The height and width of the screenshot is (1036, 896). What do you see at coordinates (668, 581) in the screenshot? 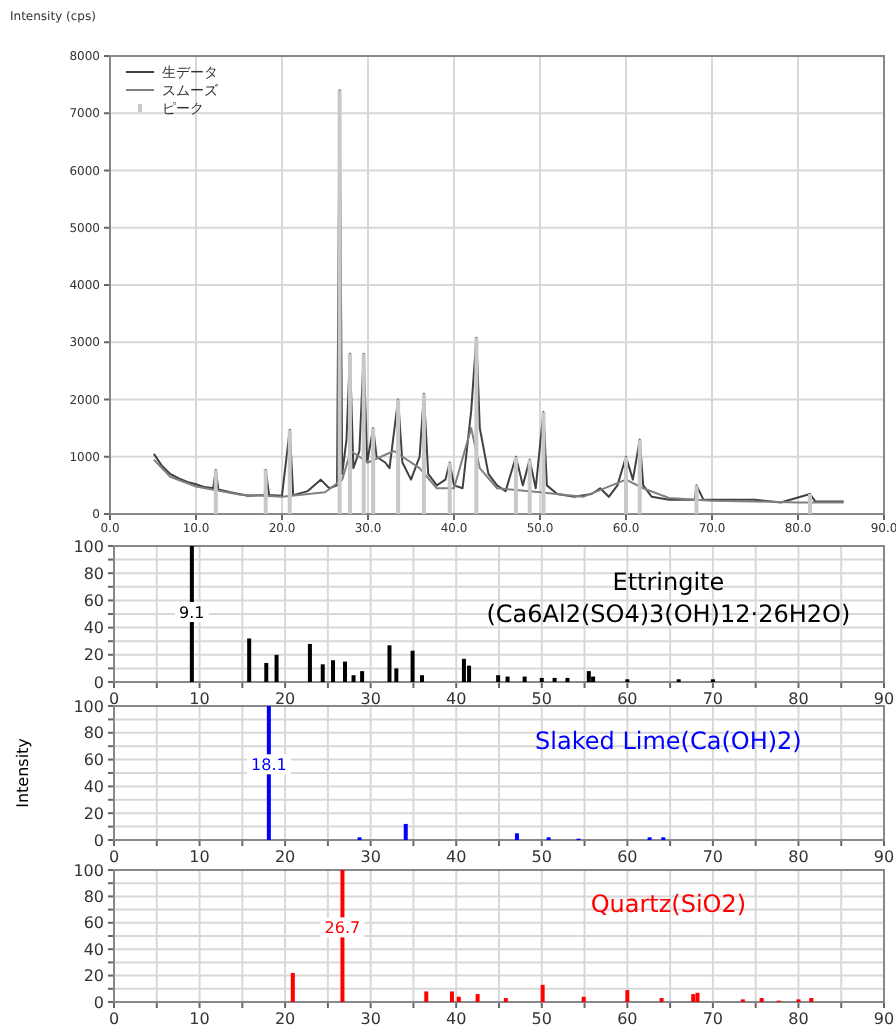
I see `annotation: Ettringite` at bounding box center [668, 581].